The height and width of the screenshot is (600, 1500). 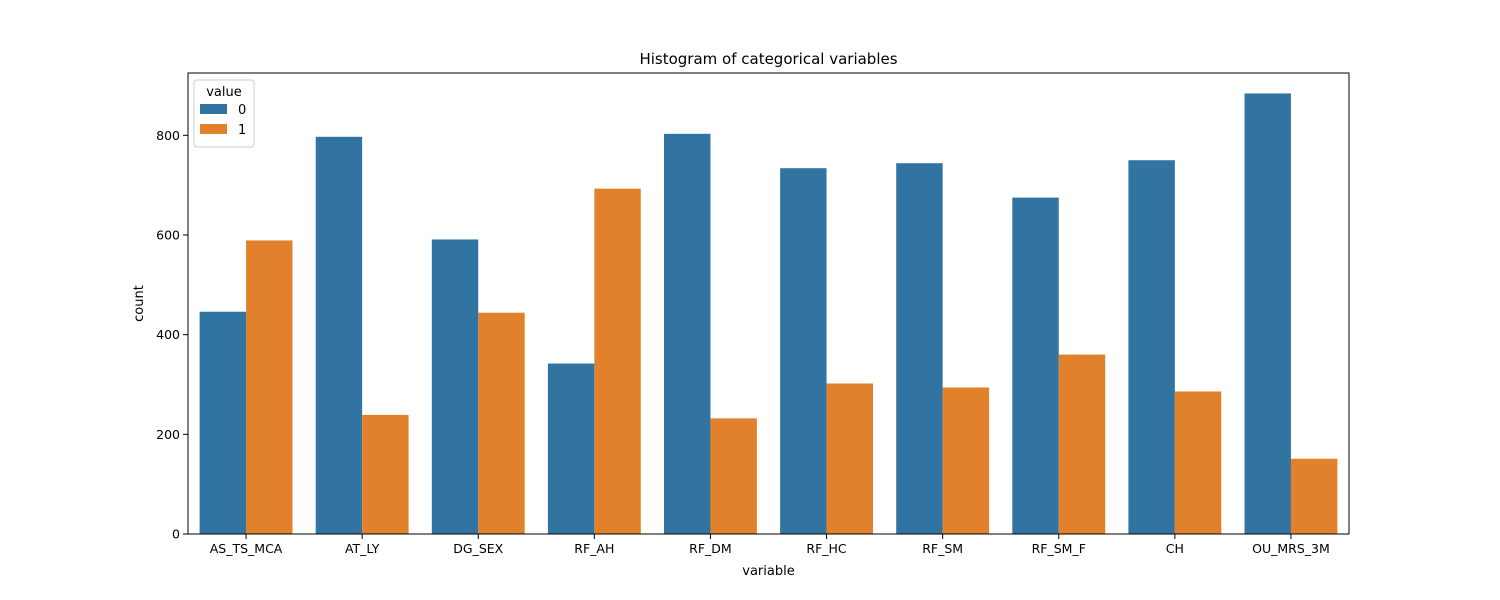 What do you see at coordinates (224, 92) in the screenshot?
I see `legend-title: value` at bounding box center [224, 92].